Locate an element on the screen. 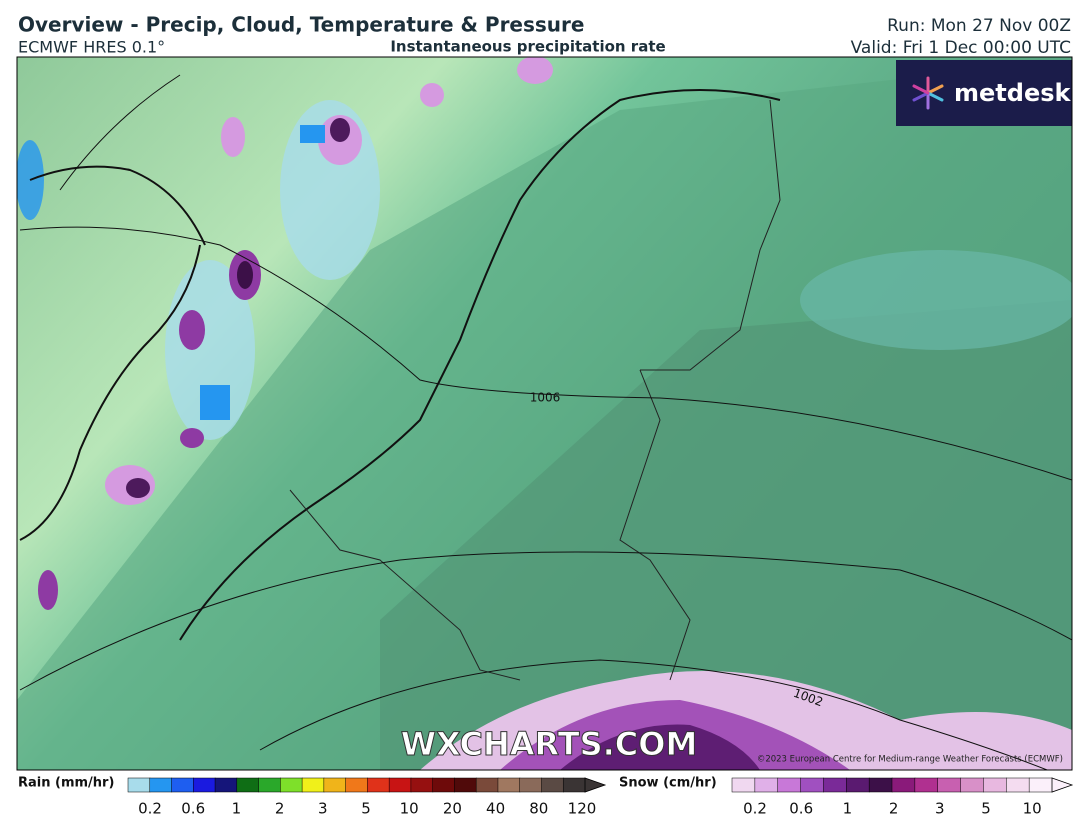  cloud-band is located at coordinates (936, 300).